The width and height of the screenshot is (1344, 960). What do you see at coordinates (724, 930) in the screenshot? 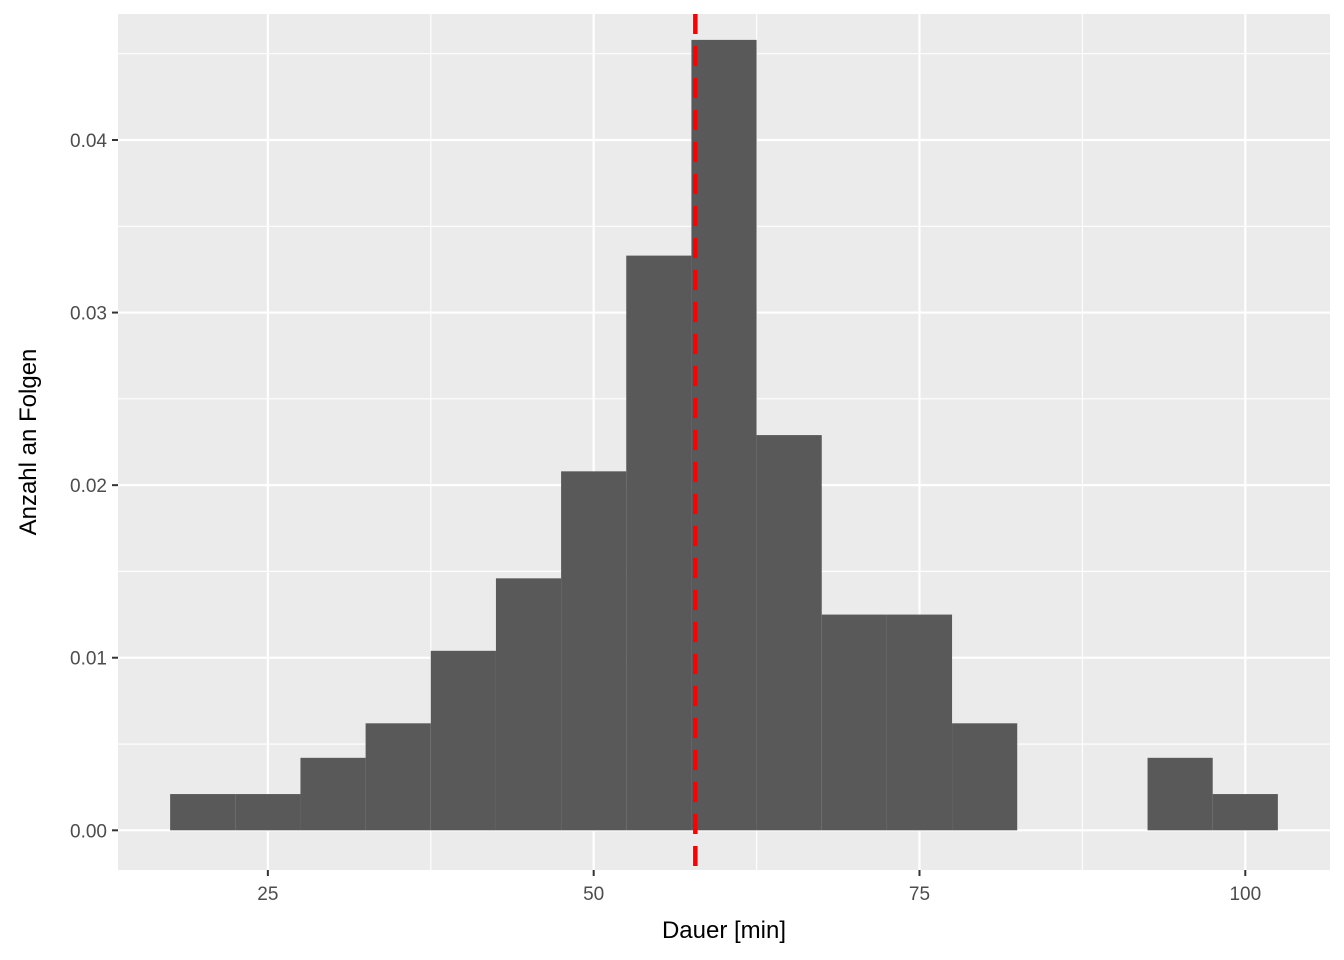
I see `x-axis-title: Dauer [min]` at bounding box center [724, 930].